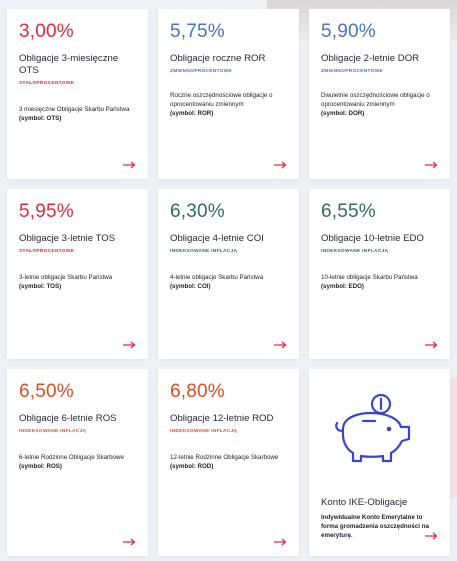 Image resolution: width=457 pixels, height=561 pixels. Describe the element at coordinates (217, 238) in the screenshot. I see `bond-title: Obligacje 4-letnie COI` at that location.